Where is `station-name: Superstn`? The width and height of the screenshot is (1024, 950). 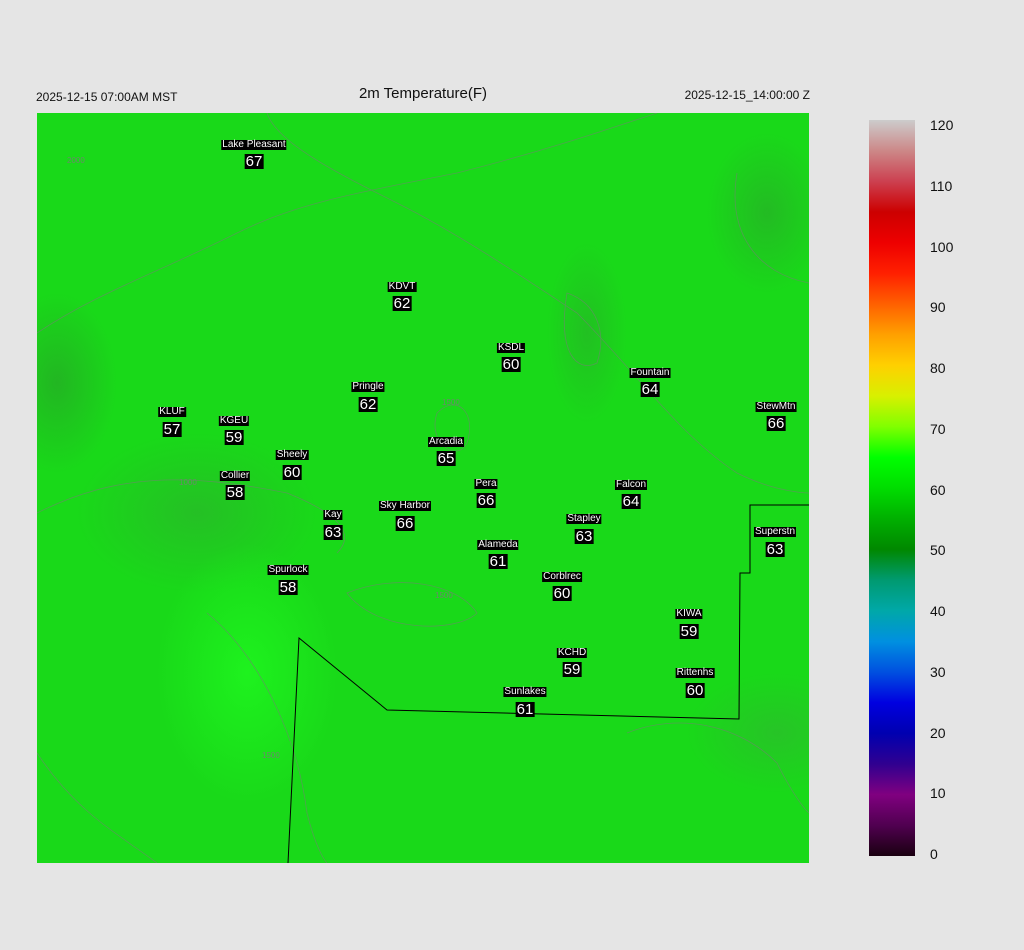 station-name: Superstn is located at coordinates (775, 531).